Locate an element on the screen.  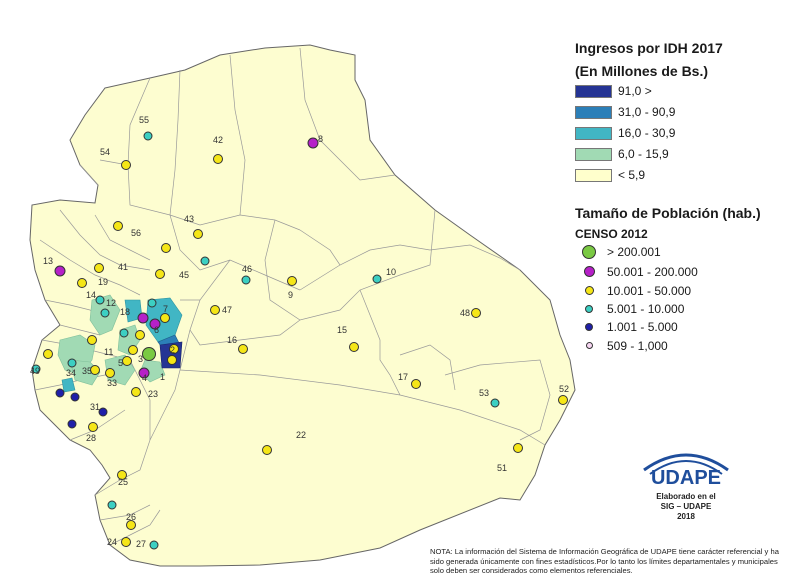
muni-label: 48 is located at coordinates (465, 313).